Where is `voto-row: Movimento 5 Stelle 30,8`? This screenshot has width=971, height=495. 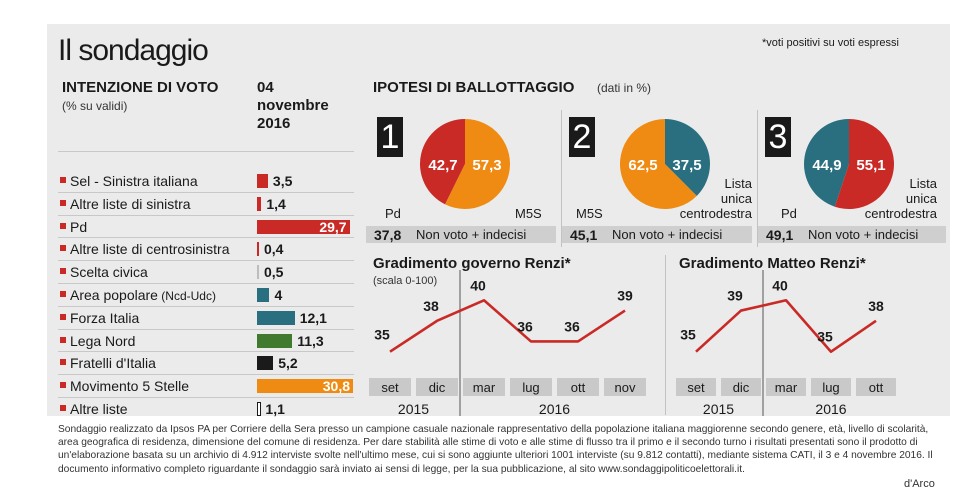 voto-row: Movimento 5 Stelle 30,8 is located at coordinates (206, 386).